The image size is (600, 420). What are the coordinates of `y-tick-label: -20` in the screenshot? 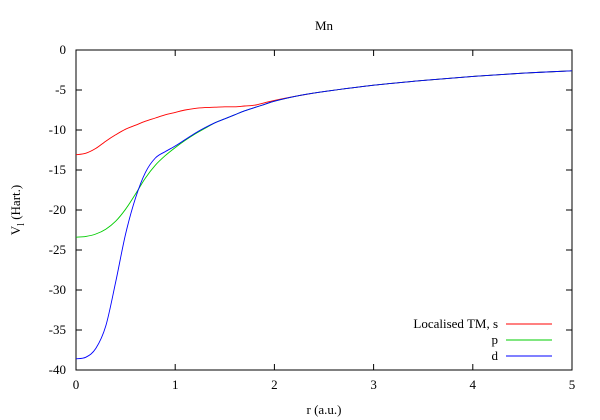 It's located at (57, 209).